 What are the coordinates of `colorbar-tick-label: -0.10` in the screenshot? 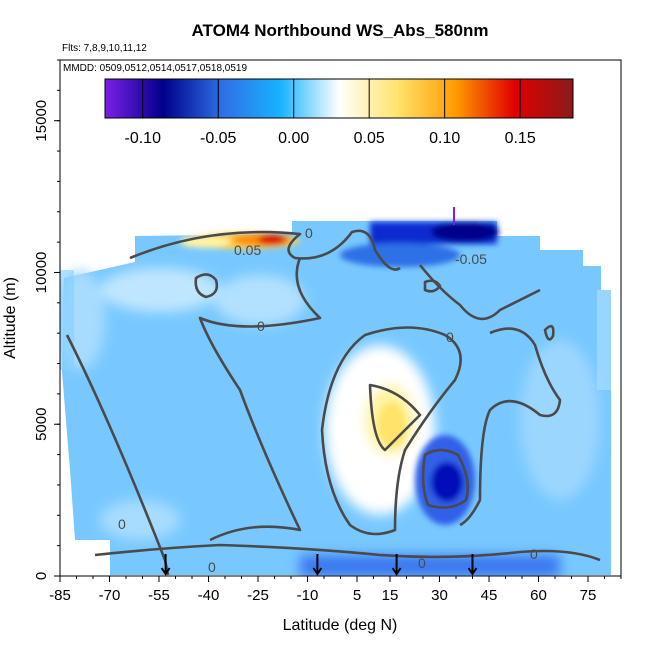 It's located at (143, 138).